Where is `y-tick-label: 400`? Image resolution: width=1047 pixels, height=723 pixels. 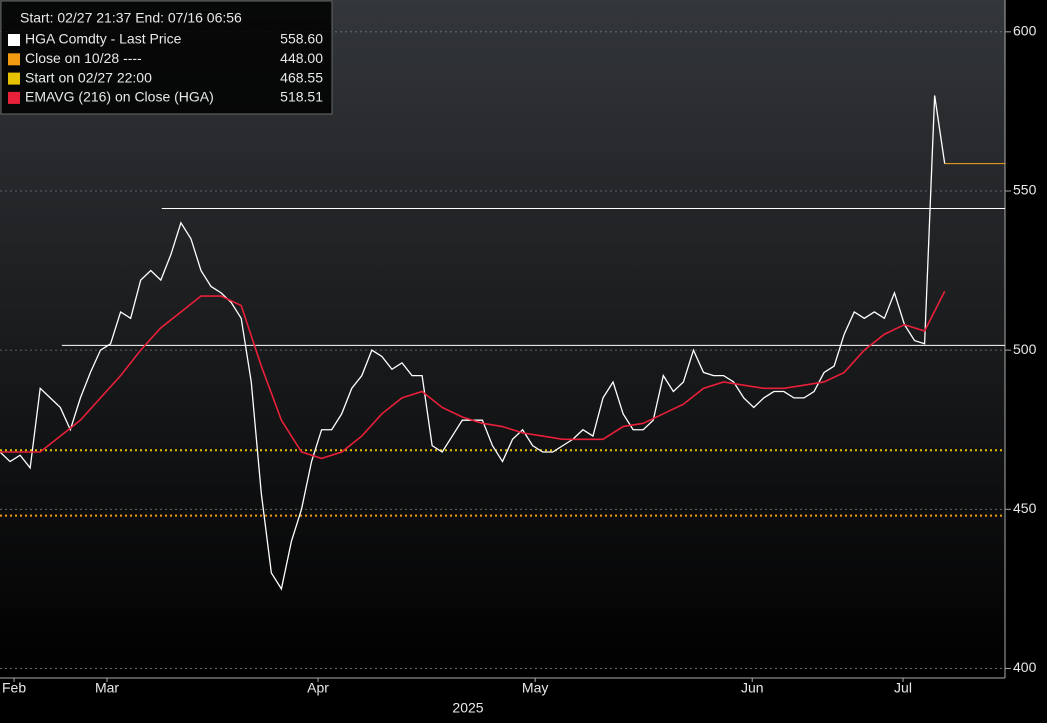 y-tick-label: 400 is located at coordinates (1025, 667).